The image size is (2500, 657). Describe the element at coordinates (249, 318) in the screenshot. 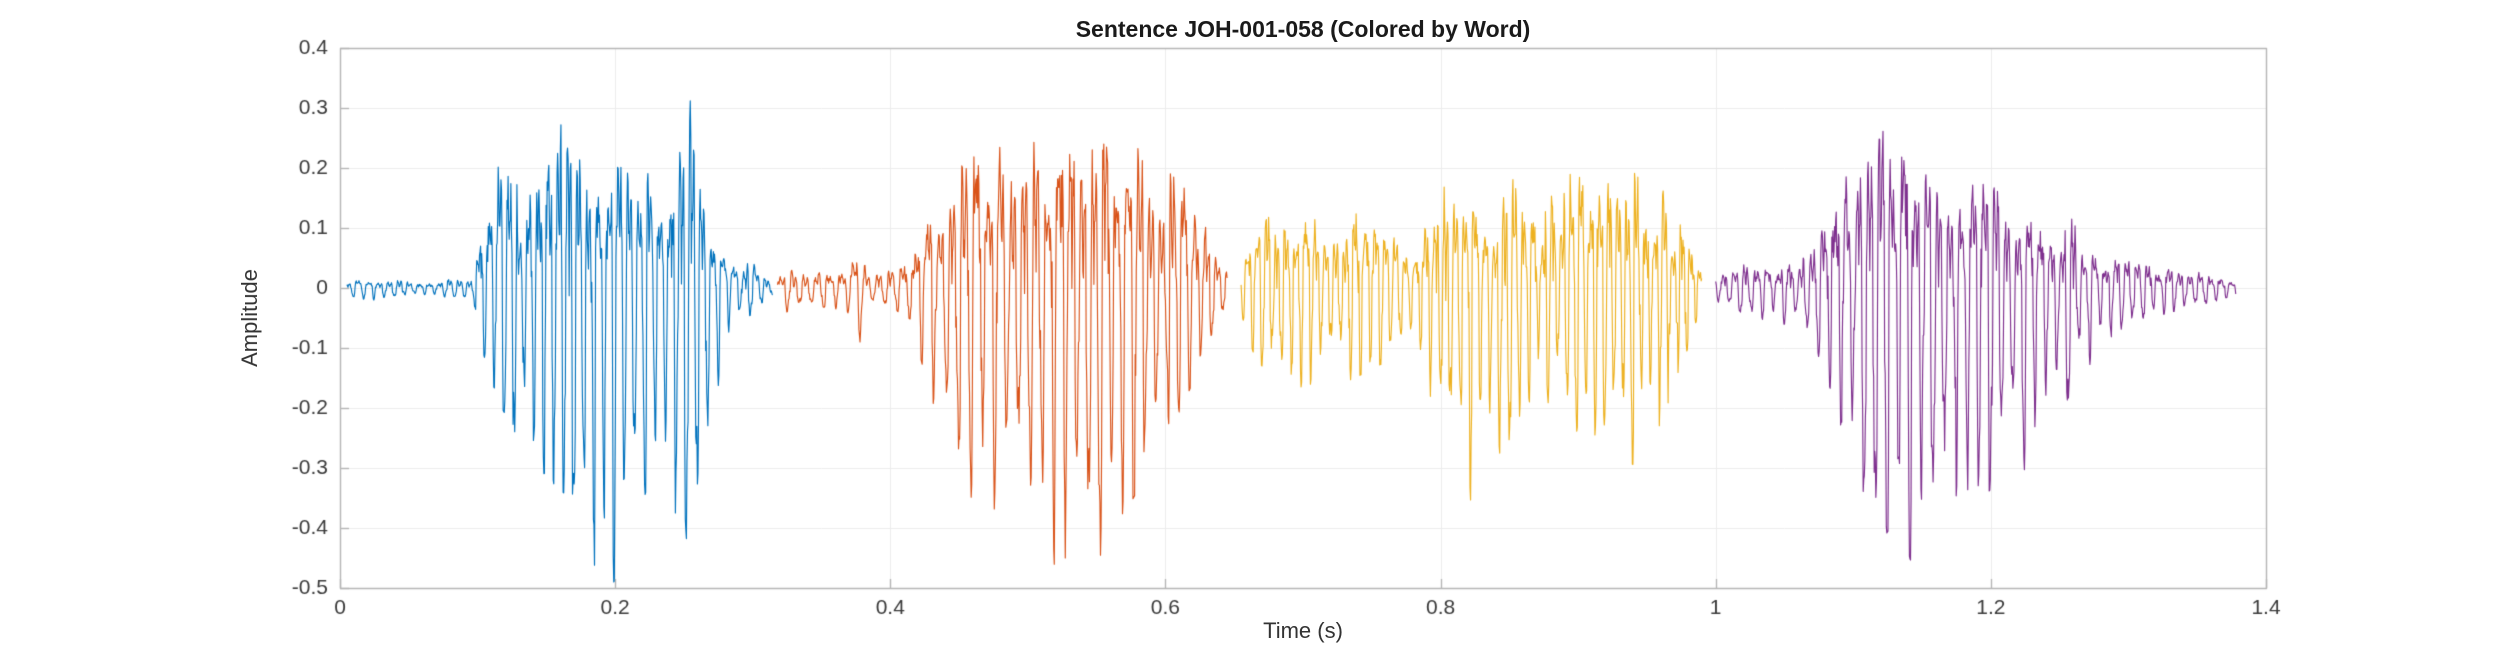

I see `y-axis-label: Amplitude` at that location.